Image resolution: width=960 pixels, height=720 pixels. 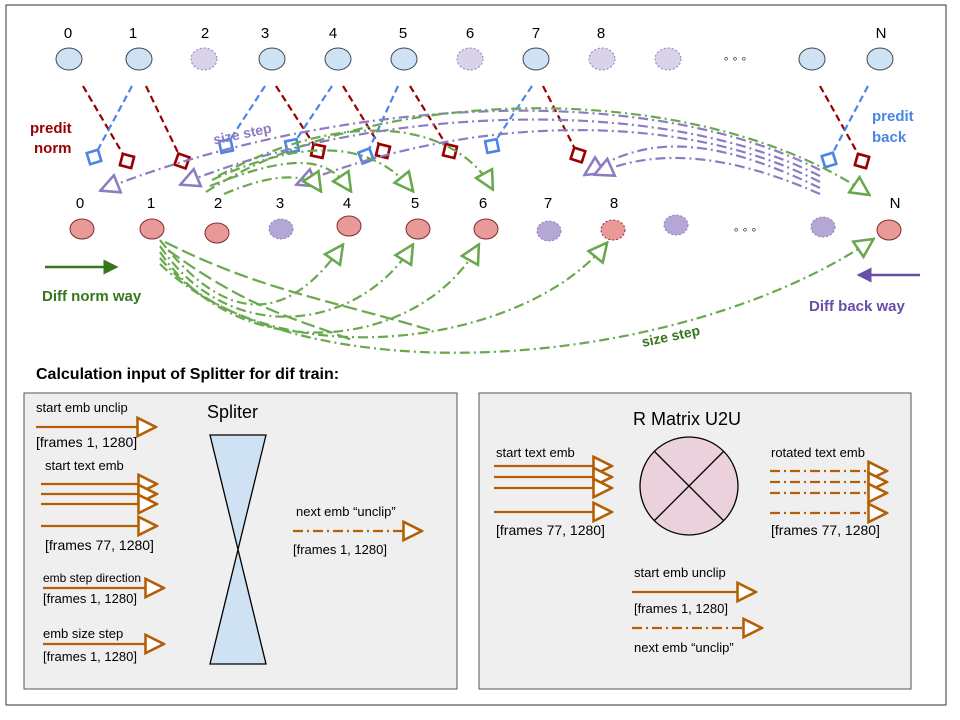 I want to click on rm-rotated-text-emb-label: rotated text emb, so click(x=818, y=452).